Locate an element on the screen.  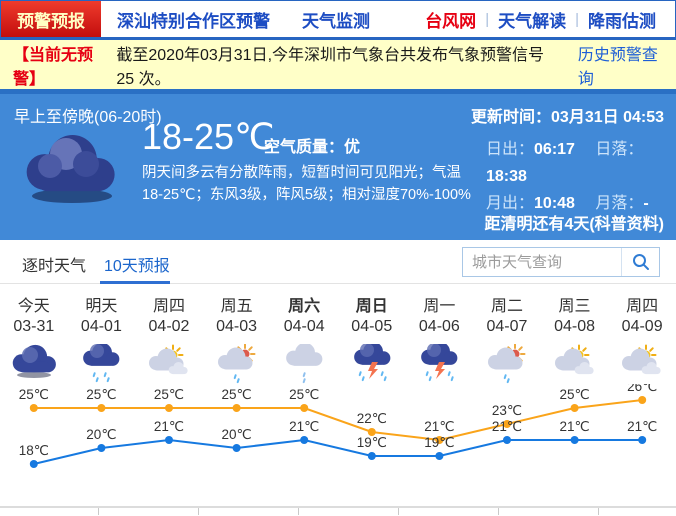
tab-ten-day-forecast: 10天预报 is located at coordinates (137, 266).